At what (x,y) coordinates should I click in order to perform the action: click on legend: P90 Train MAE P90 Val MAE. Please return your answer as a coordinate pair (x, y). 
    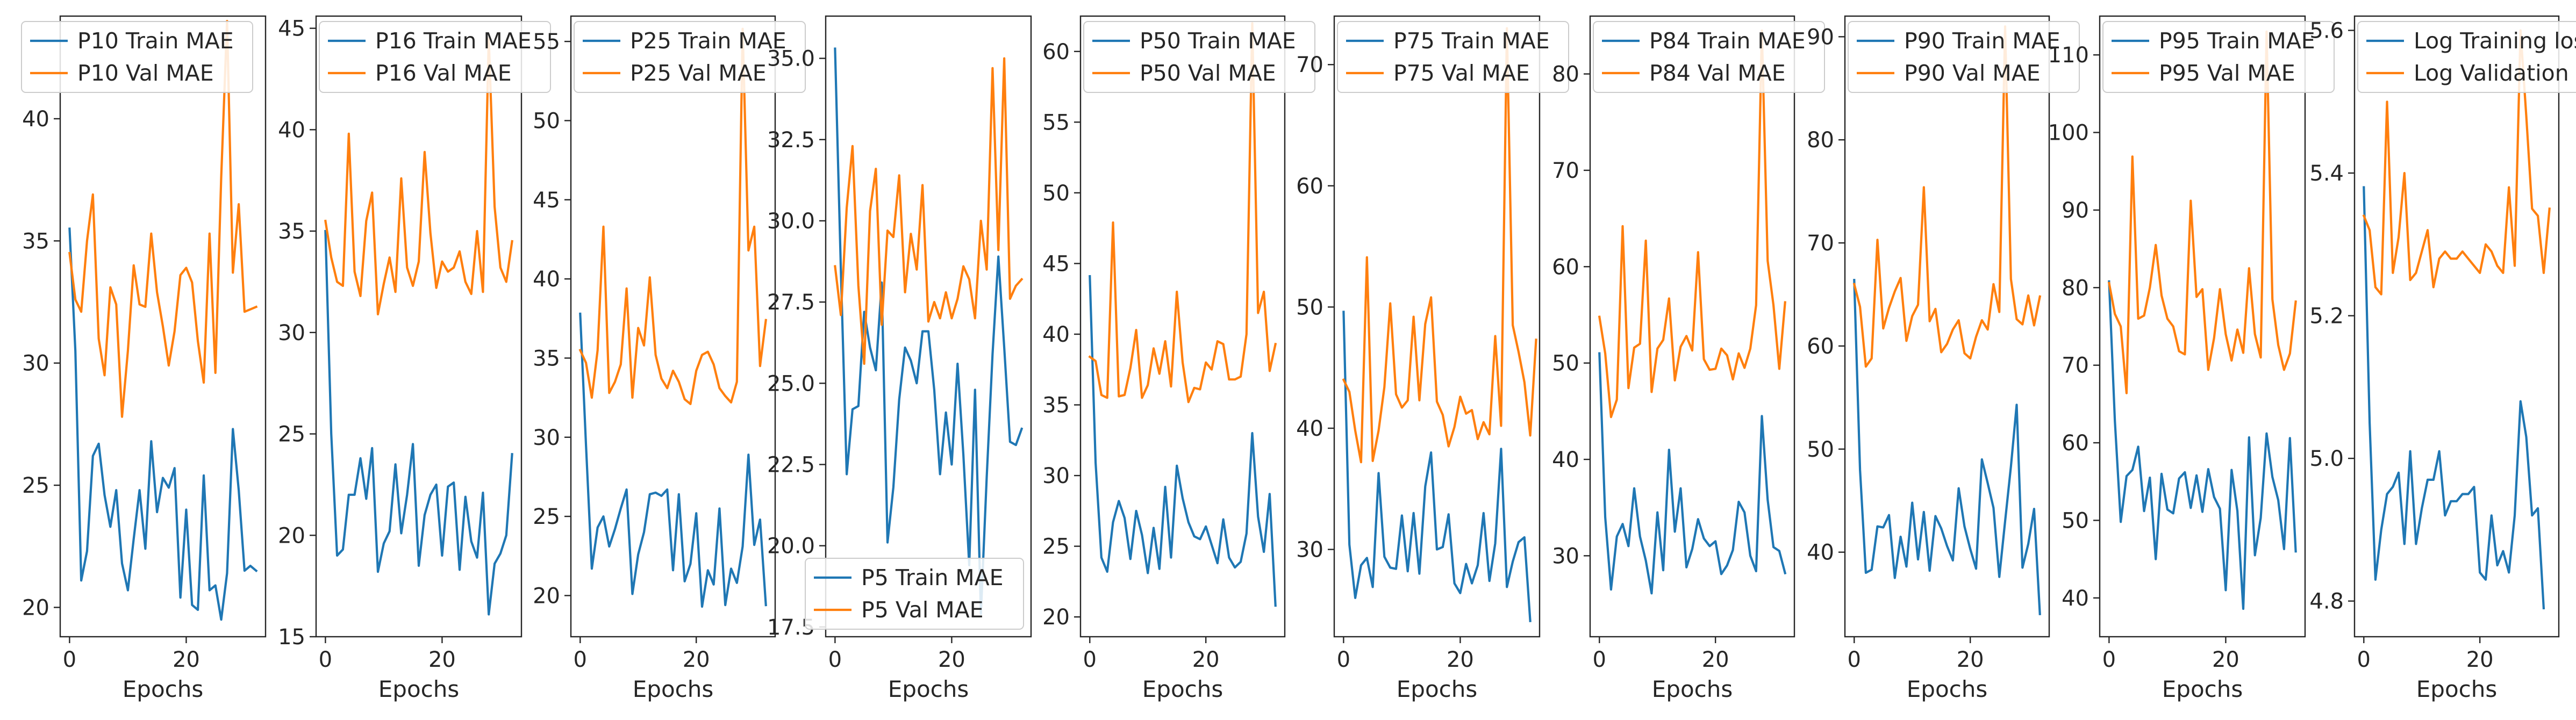
    Looking at the image, I should click on (1964, 57).